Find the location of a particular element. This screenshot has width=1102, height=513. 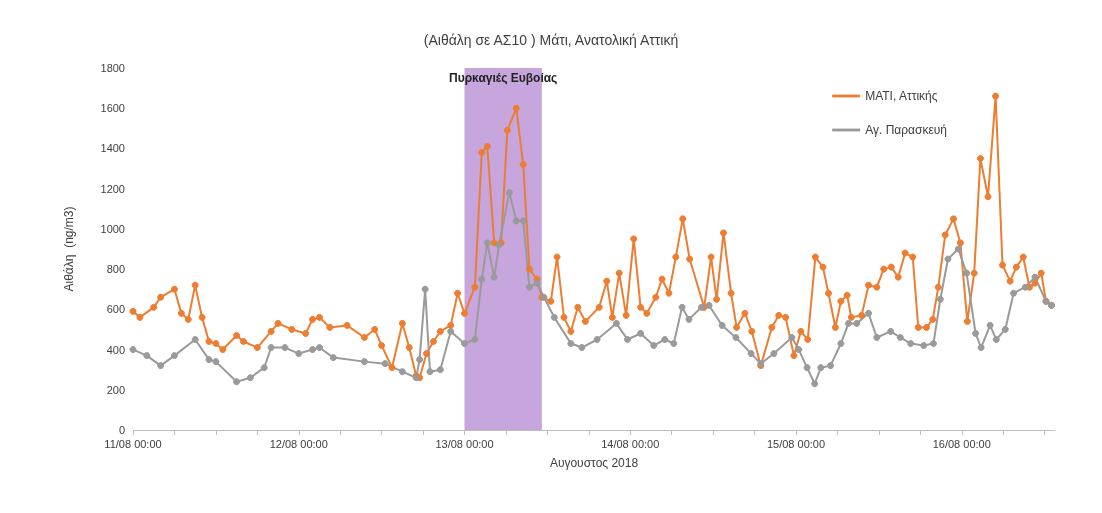

x-tick-label: 12/08 00:00 is located at coordinates (298, 443).